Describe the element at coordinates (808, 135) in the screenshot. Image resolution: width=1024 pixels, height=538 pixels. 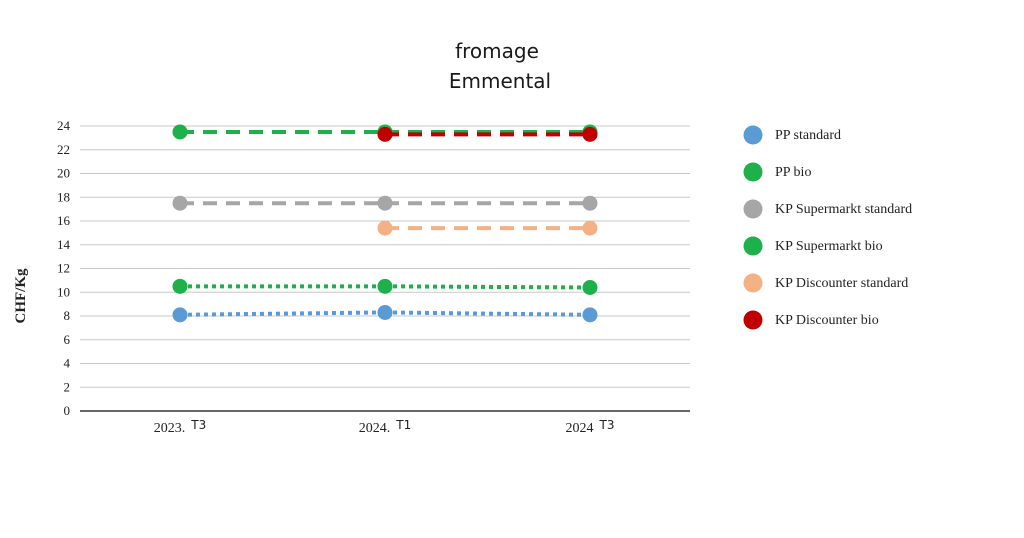
I see `legend-label: PP standard` at that location.